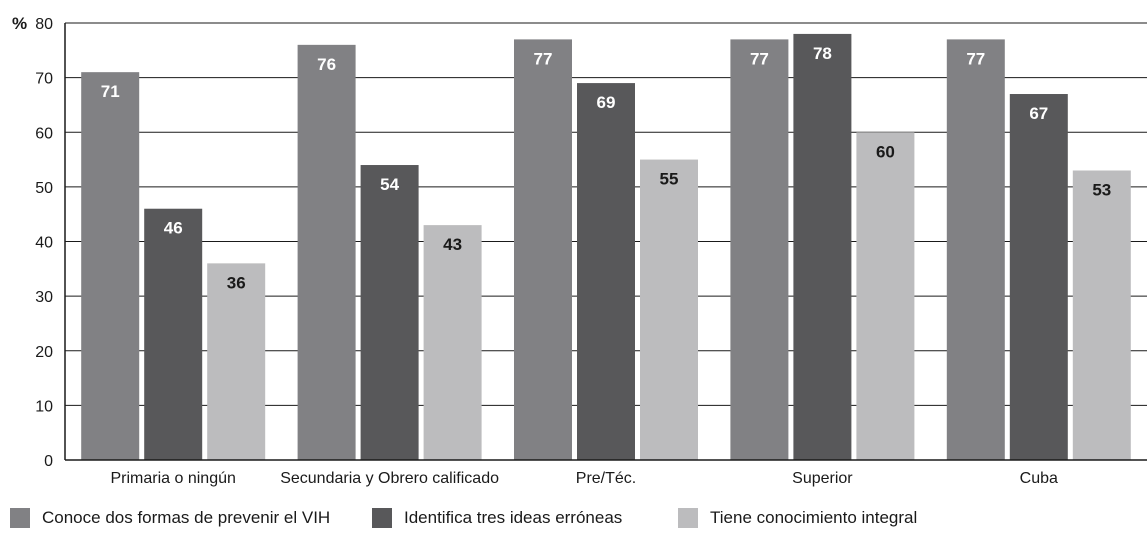 The width and height of the screenshot is (1147, 533). What do you see at coordinates (173, 228) in the screenshot?
I see `bar-value-label: 46` at bounding box center [173, 228].